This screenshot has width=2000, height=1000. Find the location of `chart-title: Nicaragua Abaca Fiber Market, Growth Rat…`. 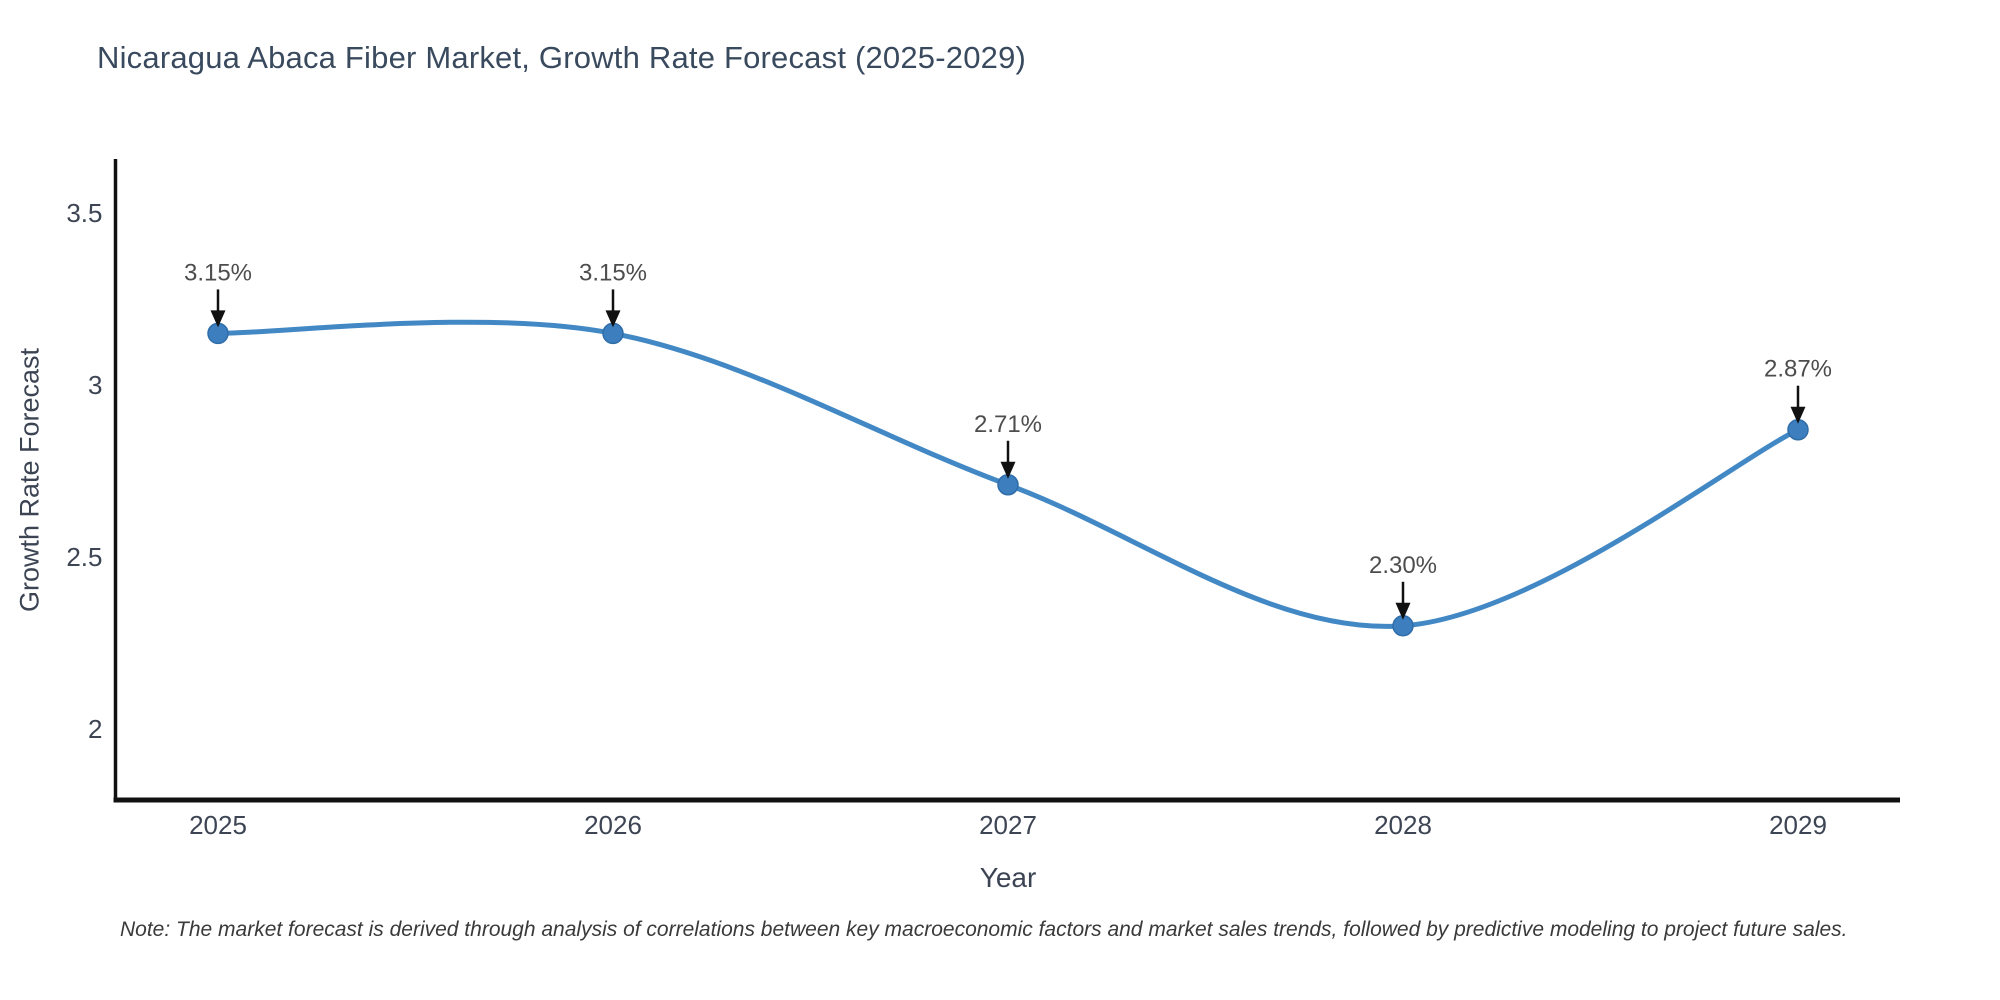

chart-title: Nicaragua Abaca Fiber Market, Growth Rat… is located at coordinates (562, 57).